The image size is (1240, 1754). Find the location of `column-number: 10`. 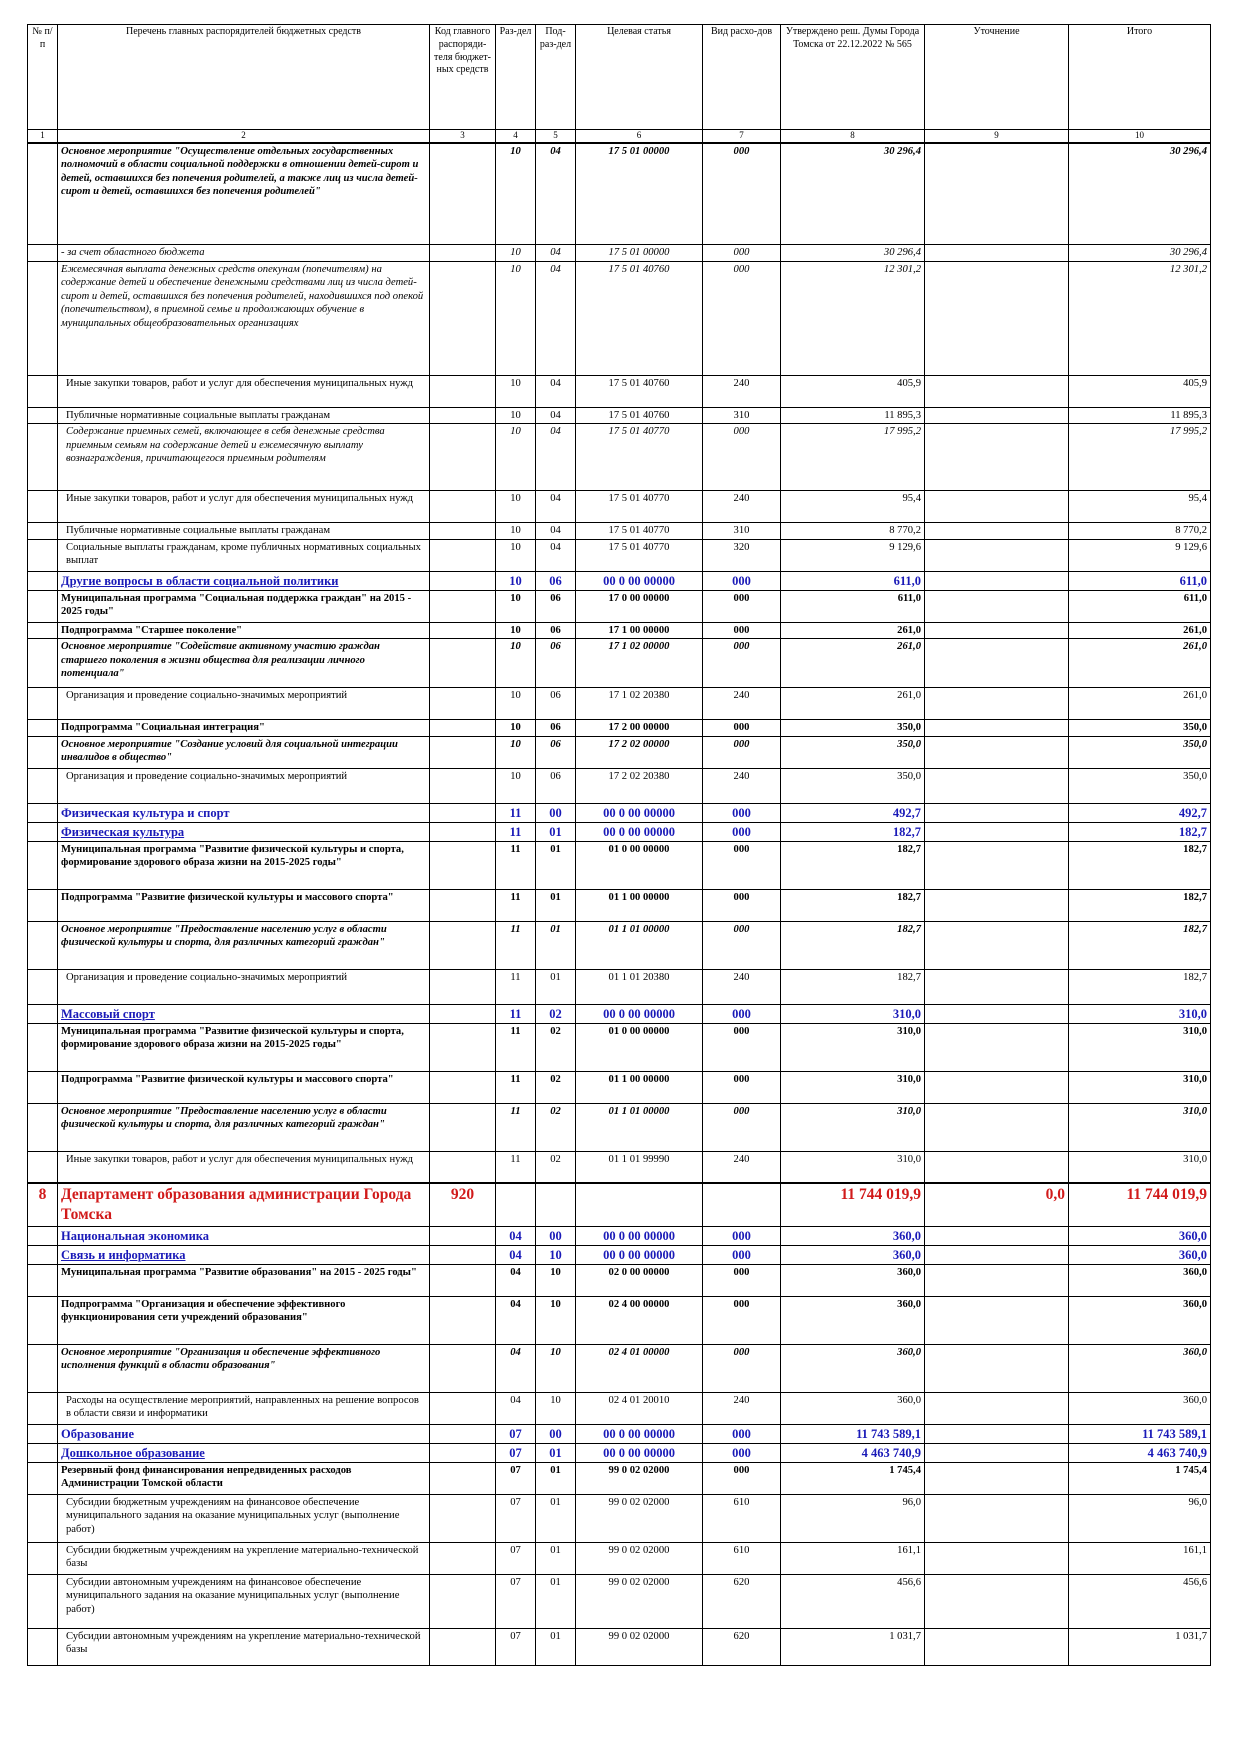

column-number: 10 is located at coordinates (1139, 136).